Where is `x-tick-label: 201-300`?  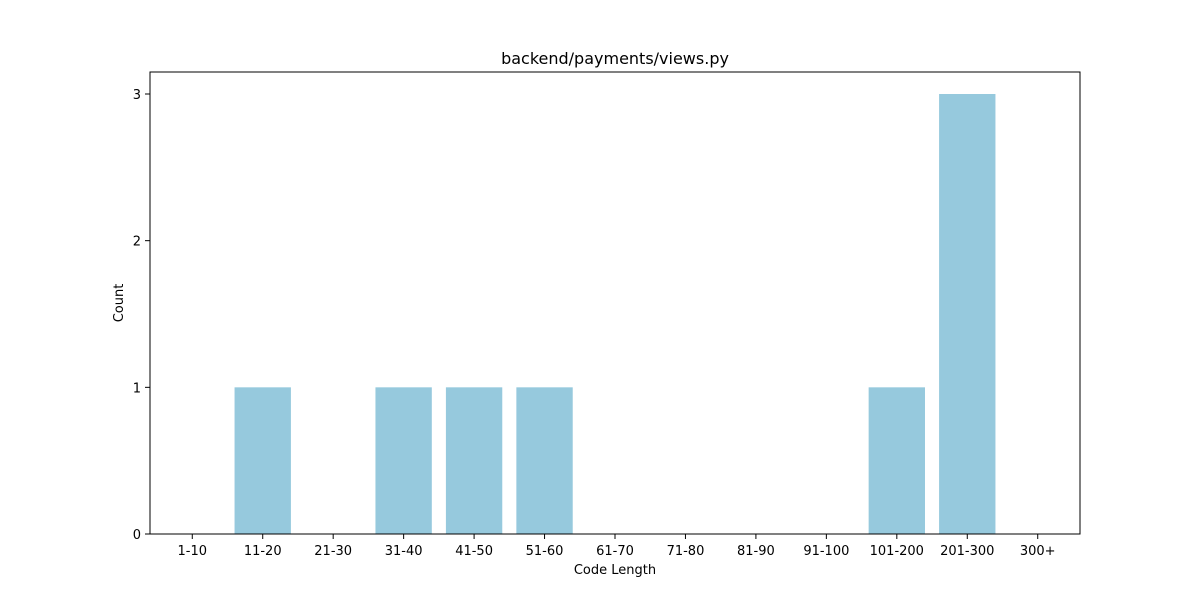 x-tick-label: 201-300 is located at coordinates (967, 551).